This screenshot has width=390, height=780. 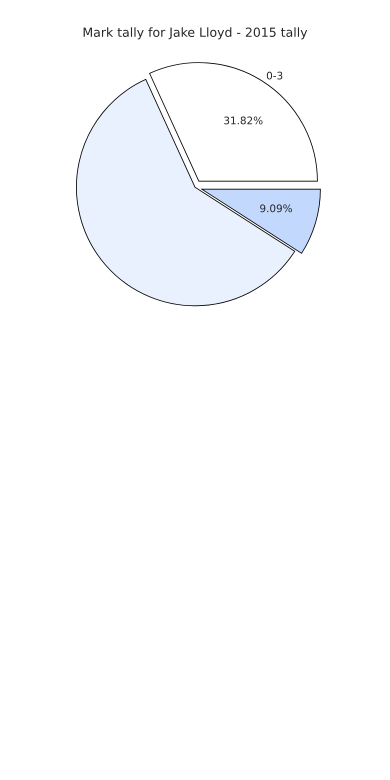 I want to click on slice-label: 0-3, so click(x=274, y=76).